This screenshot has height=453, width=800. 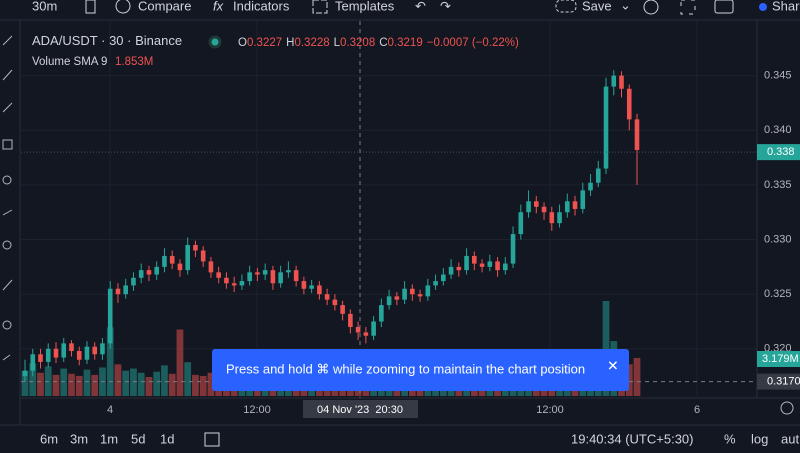 I want to click on share-button: Shar, so click(x=786, y=6).